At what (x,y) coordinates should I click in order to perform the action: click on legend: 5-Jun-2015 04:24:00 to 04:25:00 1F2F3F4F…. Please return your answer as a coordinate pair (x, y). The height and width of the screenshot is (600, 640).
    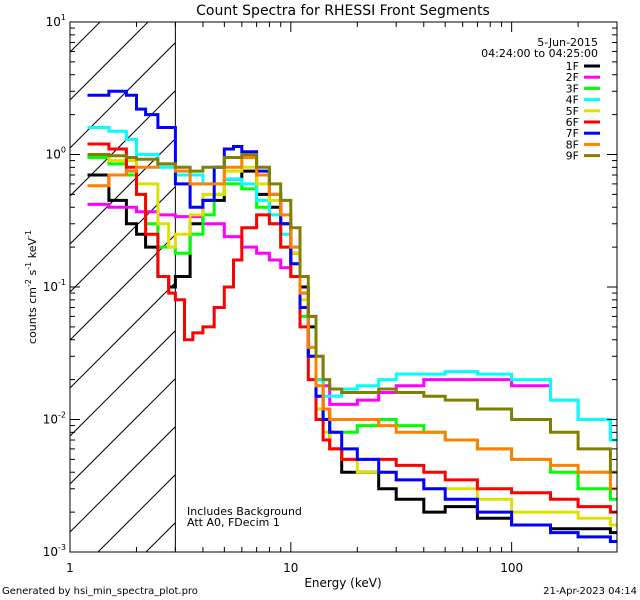
    Looking at the image, I should click on (540, 99).